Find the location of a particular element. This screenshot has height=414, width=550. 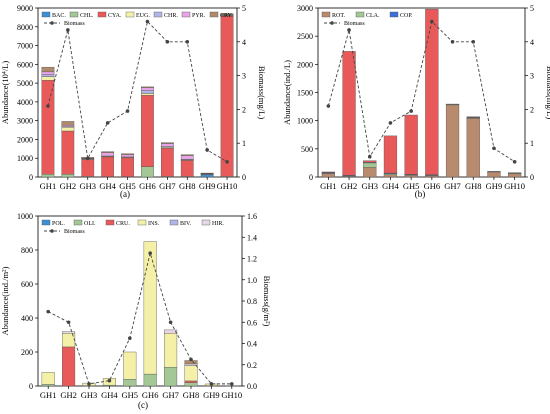

bar-eug-gh2 is located at coordinates (68, 129).